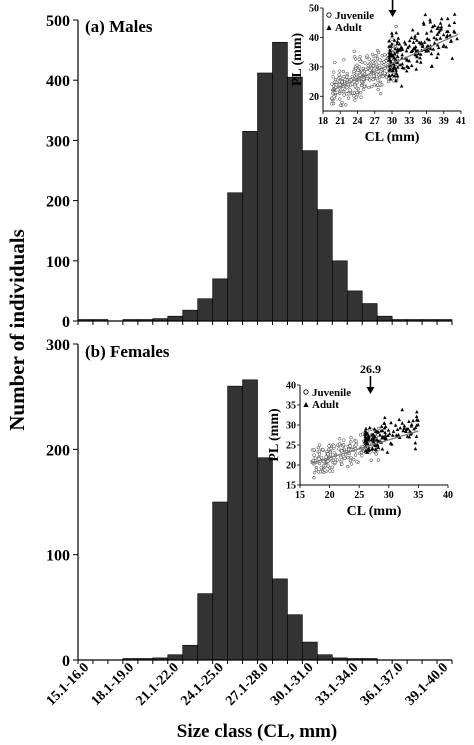 The image size is (474, 745). I want to click on inset-y-tick-label: 15, so click(291, 486).